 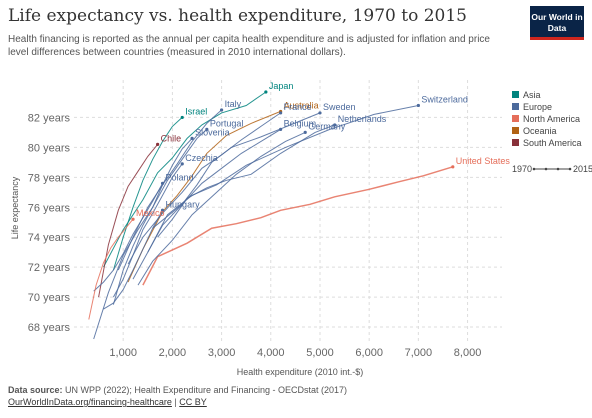 I want to click on license-link: CC BY, so click(x=193, y=402).